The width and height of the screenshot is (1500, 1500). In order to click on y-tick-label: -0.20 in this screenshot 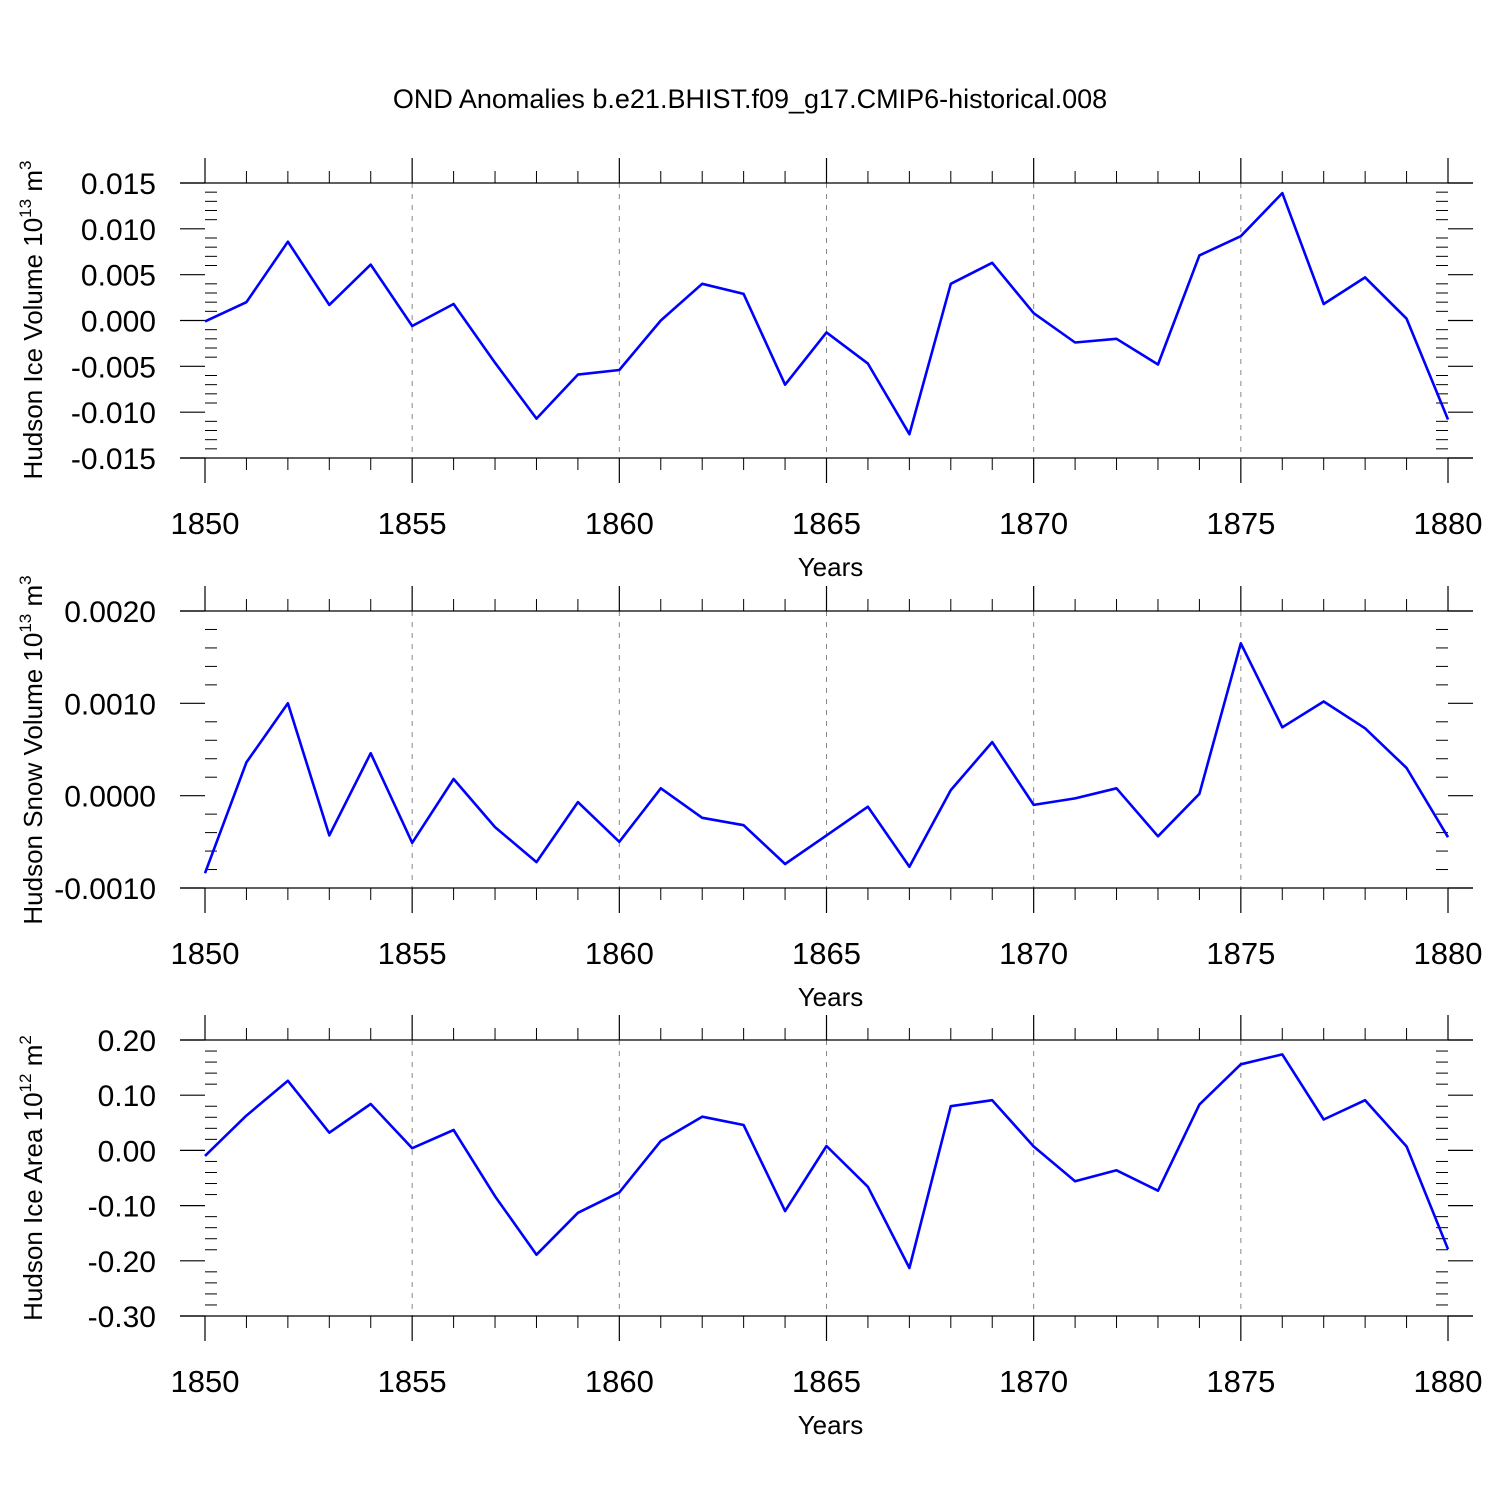, I will do `click(122, 1262)`.